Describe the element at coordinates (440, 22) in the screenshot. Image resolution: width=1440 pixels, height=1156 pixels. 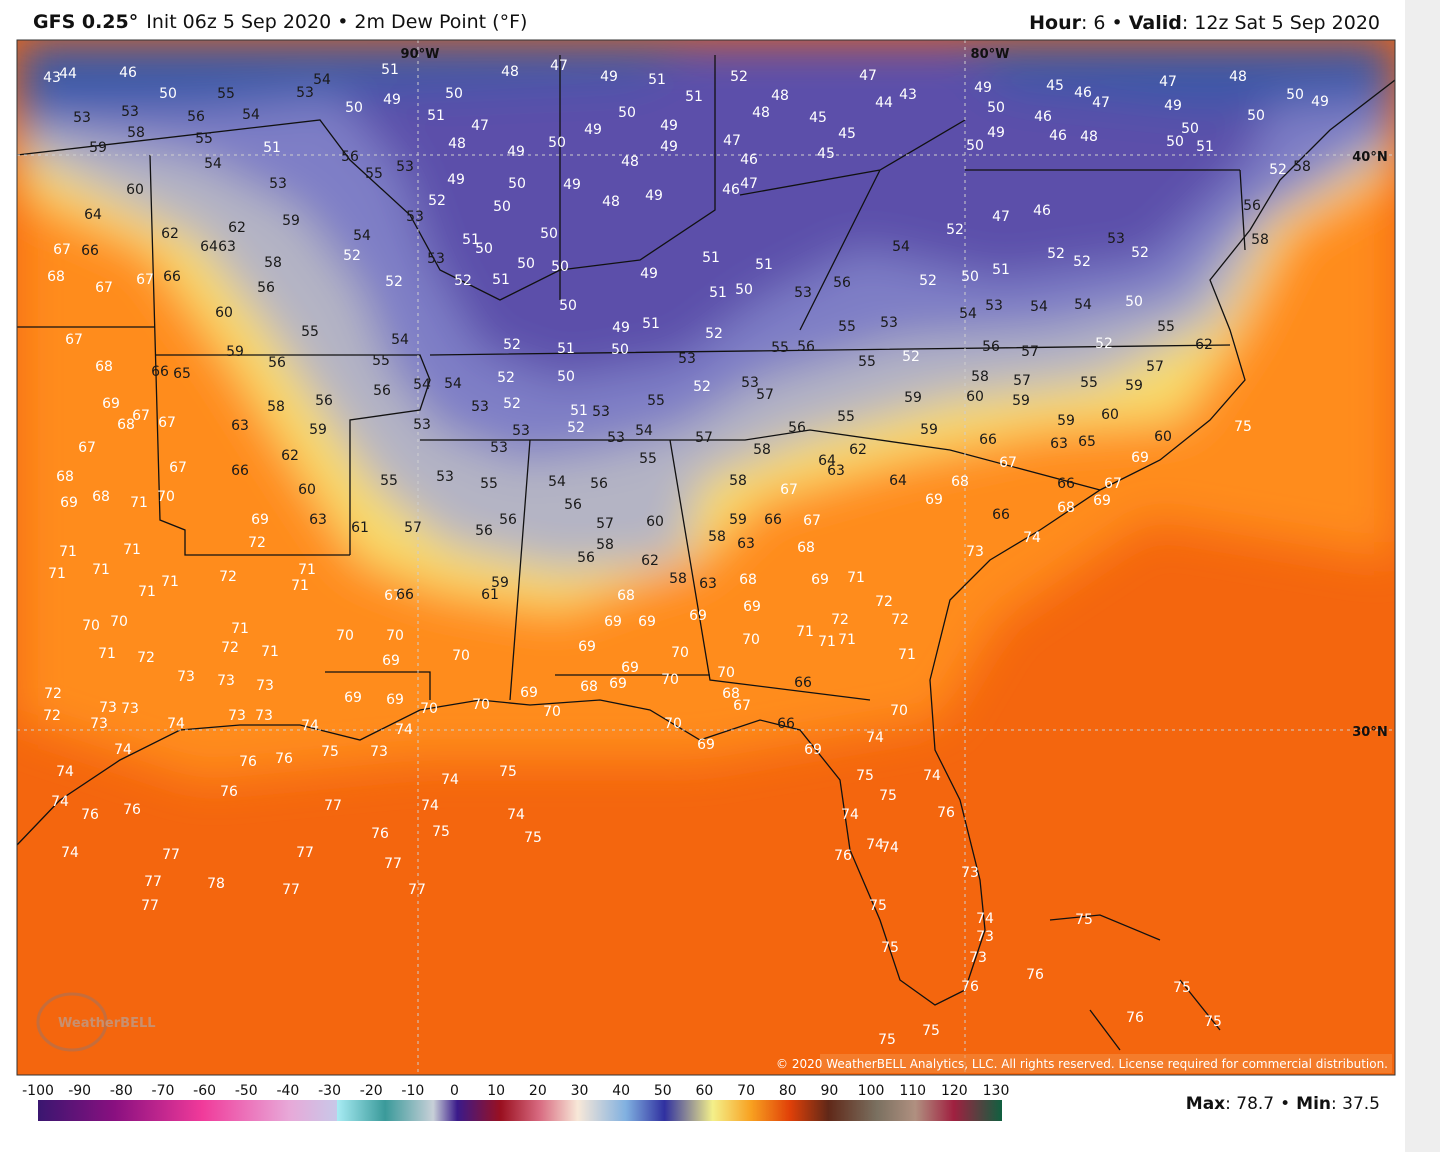
I see `field-name: 2m Dew Point (°F)` at that location.